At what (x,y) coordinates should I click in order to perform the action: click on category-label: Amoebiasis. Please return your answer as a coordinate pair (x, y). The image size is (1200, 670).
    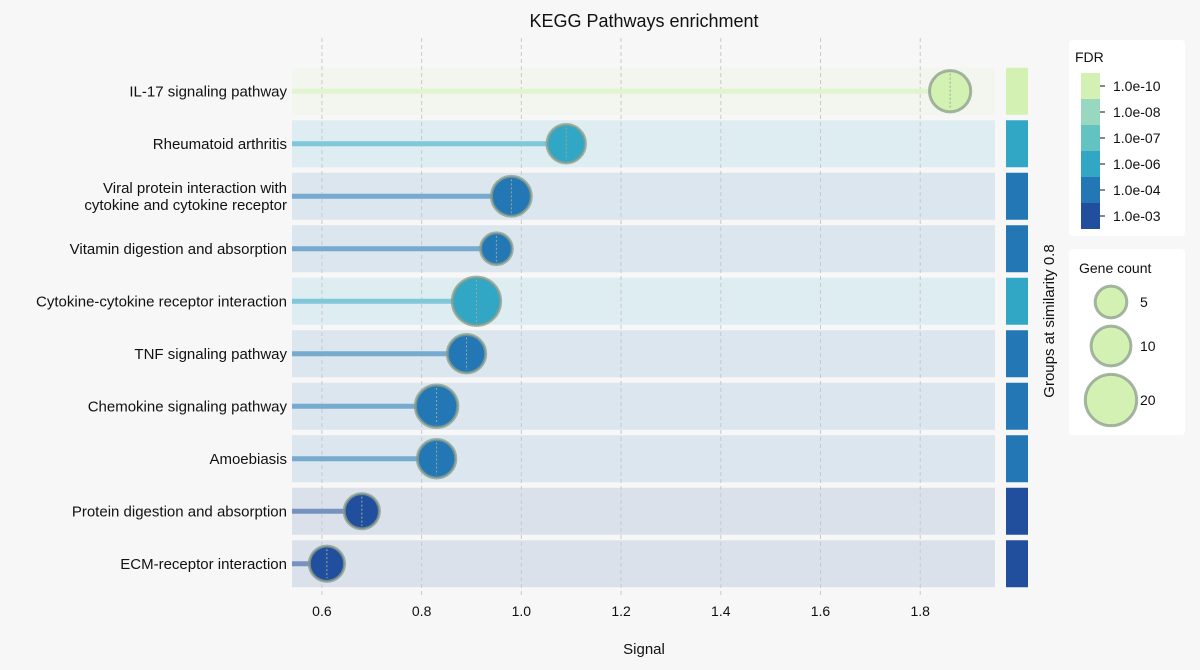
    Looking at the image, I should click on (248, 459).